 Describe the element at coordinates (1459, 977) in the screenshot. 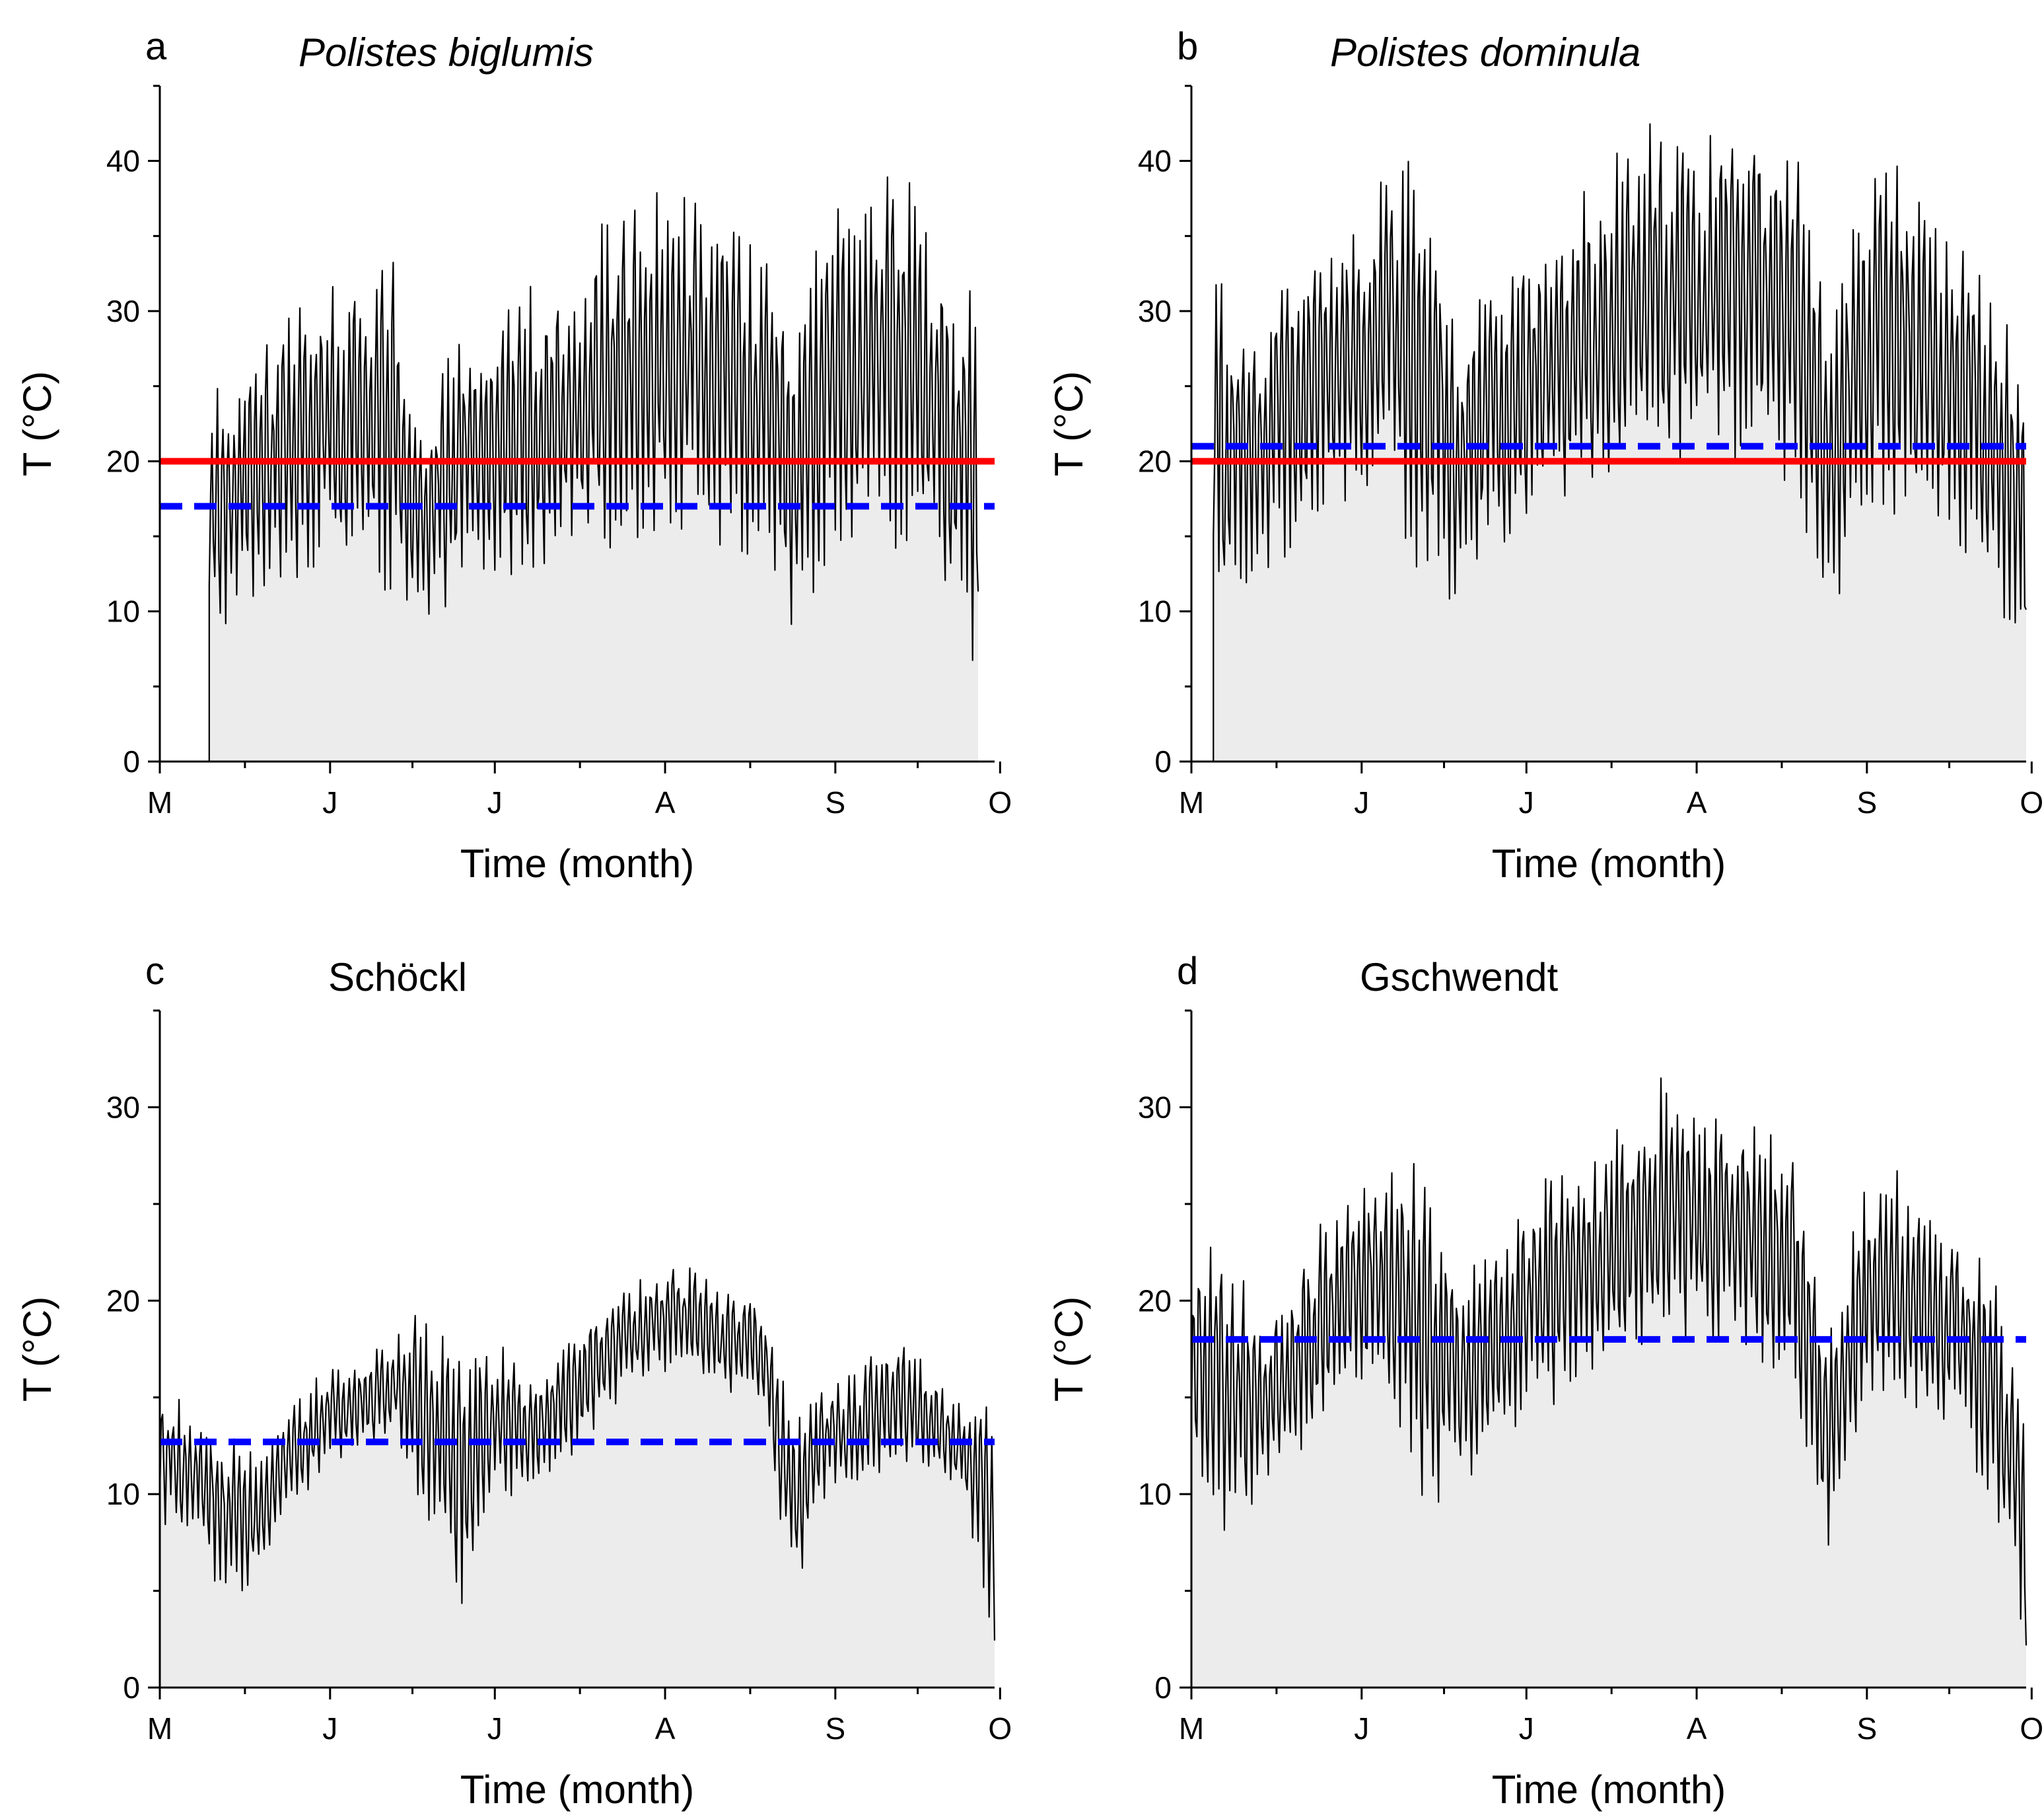

I see `chart-title: Gschwendt` at that location.